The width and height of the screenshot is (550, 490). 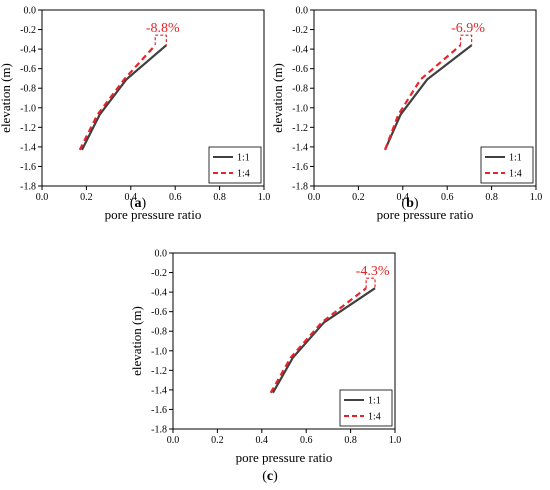 What do you see at coordinates (409, 203) in the screenshot?
I see `panel-label: (b)` at bounding box center [409, 203].